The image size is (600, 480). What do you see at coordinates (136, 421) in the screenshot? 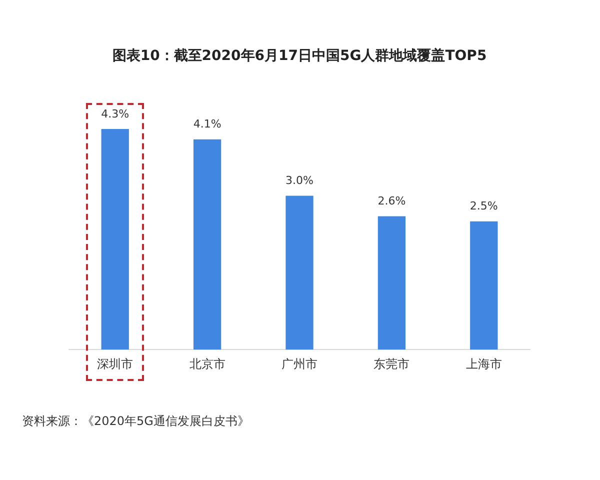
I see `text: 资料来源：《2020年5G通信发展白皮书》` at bounding box center [136, 421].